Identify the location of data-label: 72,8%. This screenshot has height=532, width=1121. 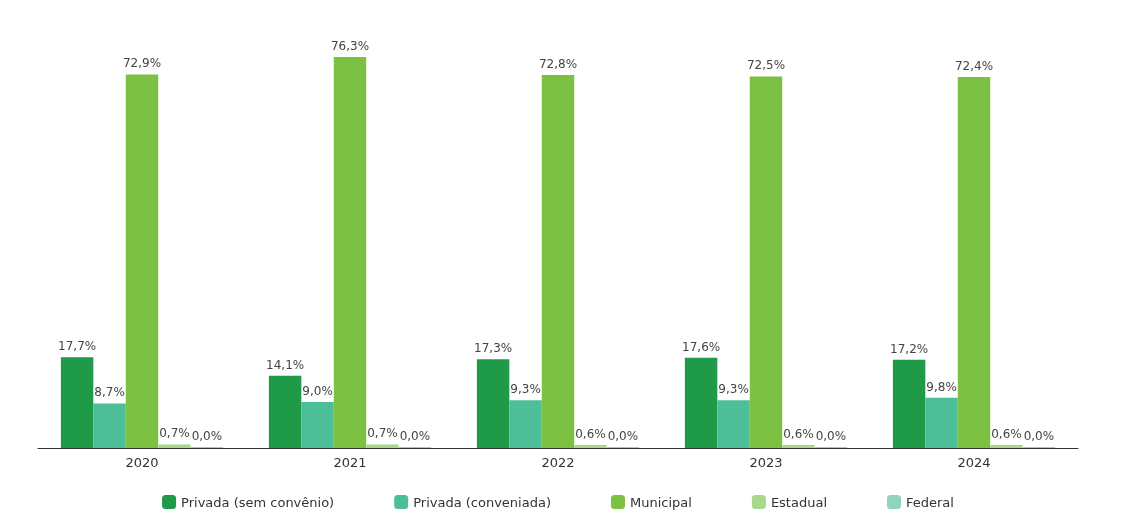
(558, 63).